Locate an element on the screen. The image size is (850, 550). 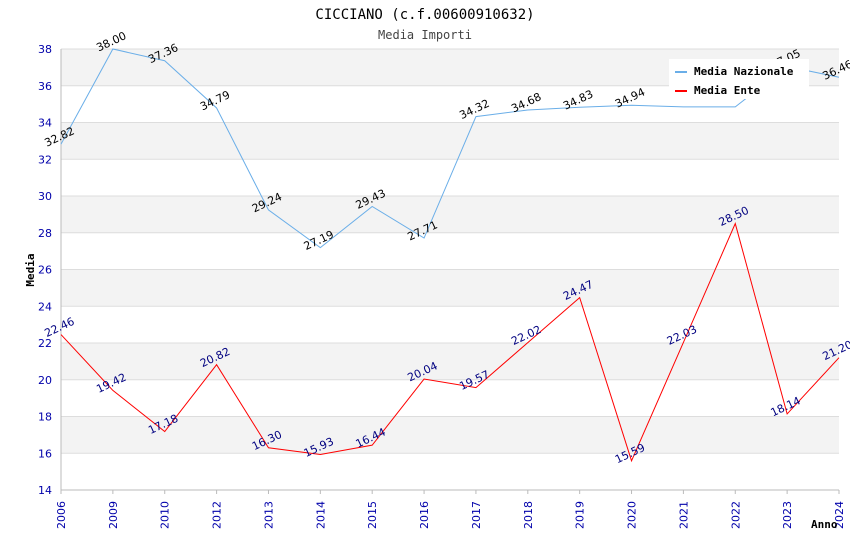
x-axis-label: Anno is located at coordinates (824, 524).